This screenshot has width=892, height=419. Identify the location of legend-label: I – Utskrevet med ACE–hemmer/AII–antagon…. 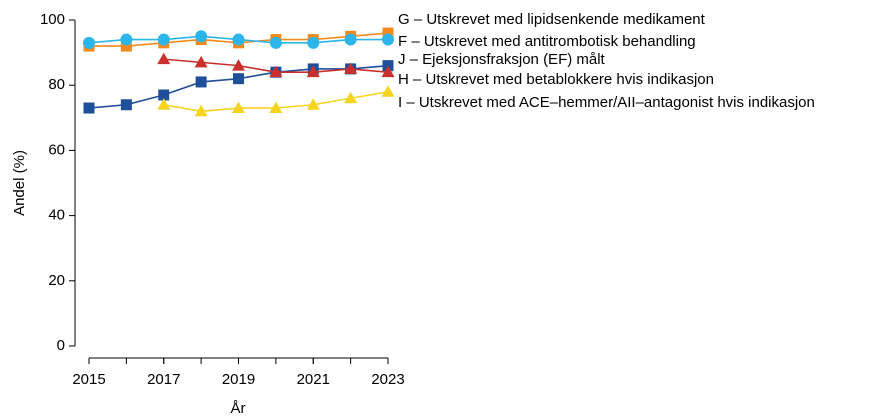
(606, 102).